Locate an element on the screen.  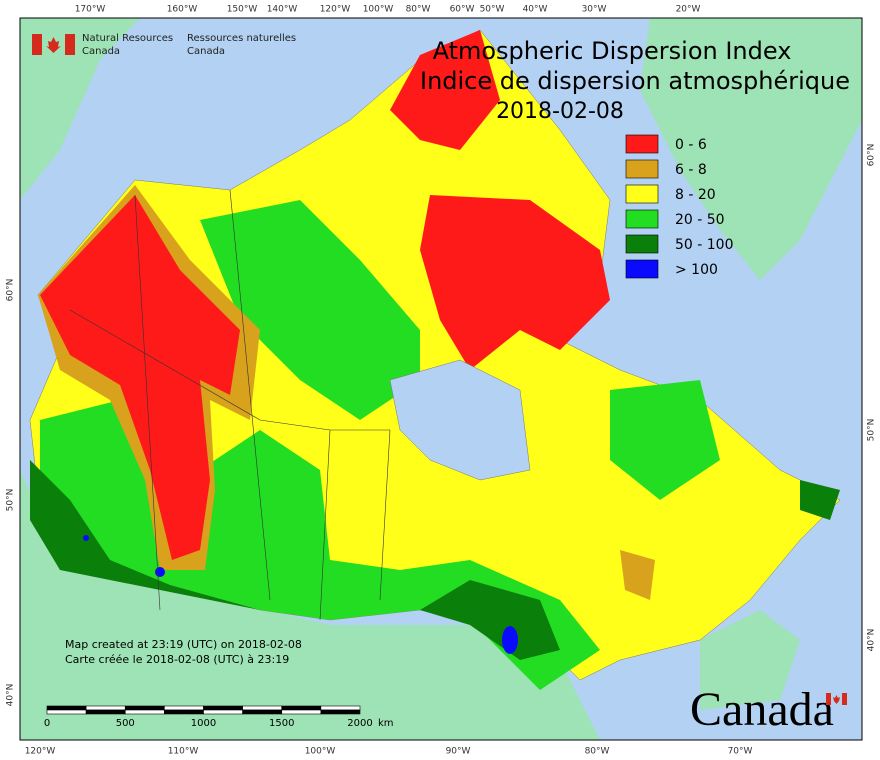
graticule-label: 70°W is located at coordinates (740, 752).